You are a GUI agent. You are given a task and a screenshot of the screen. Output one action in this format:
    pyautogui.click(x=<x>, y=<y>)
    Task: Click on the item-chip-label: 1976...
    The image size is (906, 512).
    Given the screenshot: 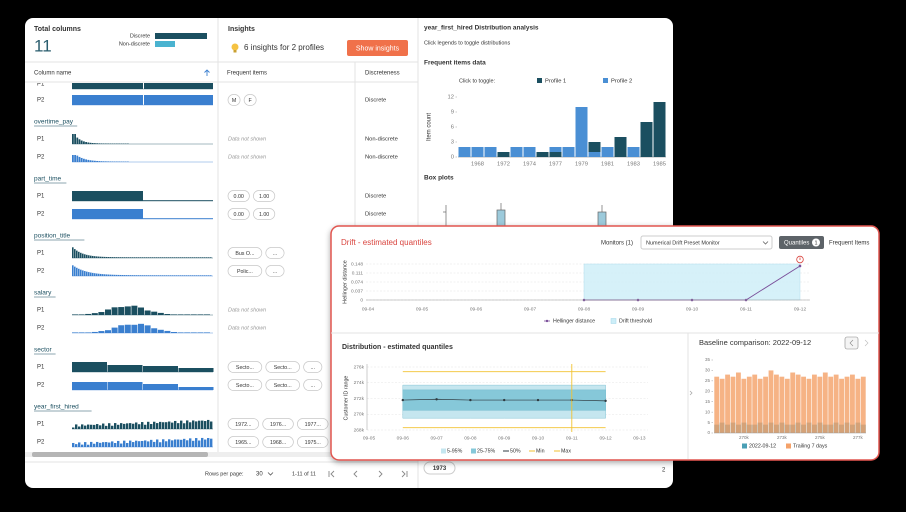 What is the action you would take?
    pyautogui.click(x=278, y=425)
    